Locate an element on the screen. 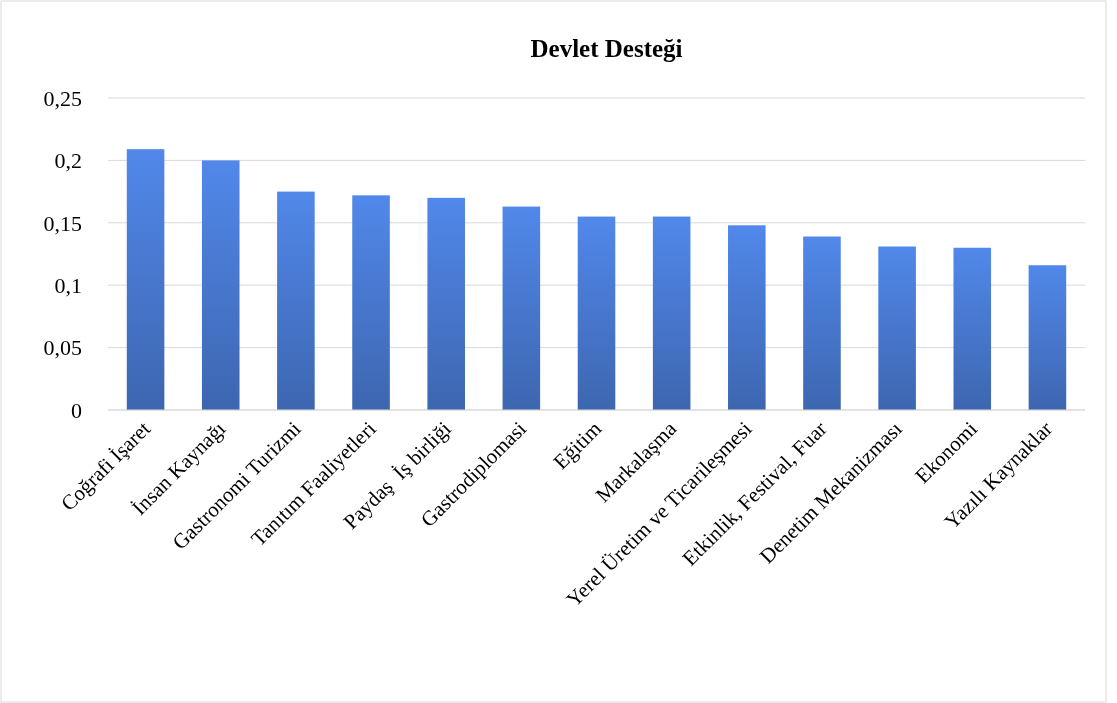  chart-title: Devlet Desteği is located at coordinates (606, 48).